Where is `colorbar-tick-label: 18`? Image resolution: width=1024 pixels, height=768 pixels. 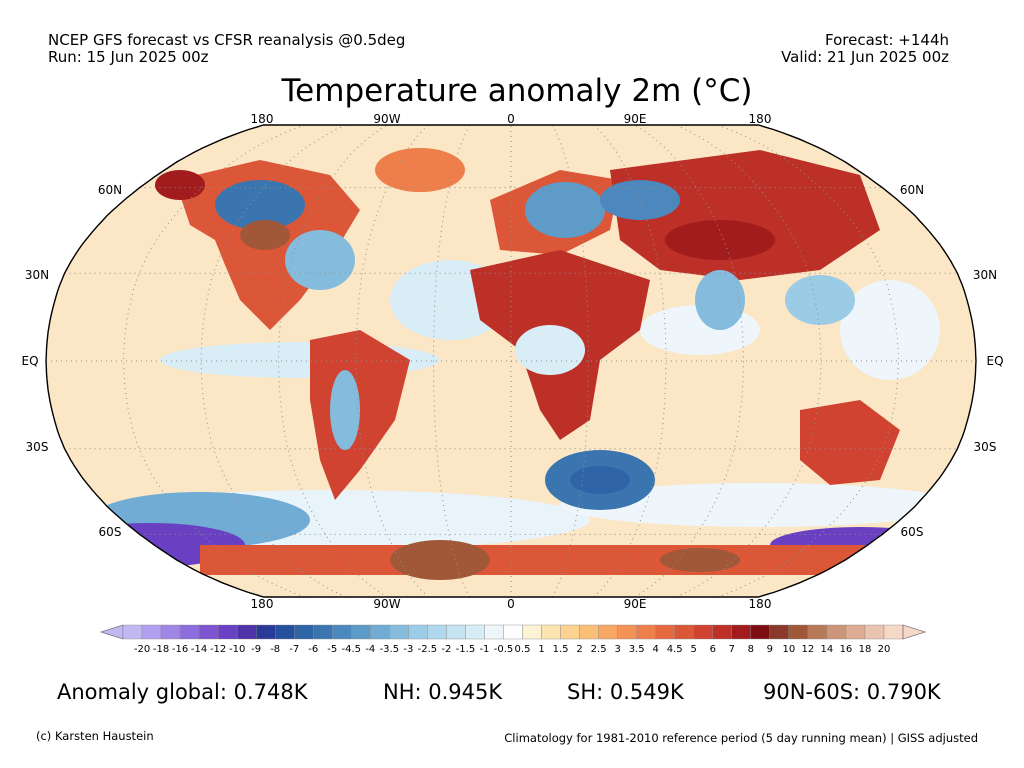 colorbar-tick-label: 18 is located at coordinates (865, 649).